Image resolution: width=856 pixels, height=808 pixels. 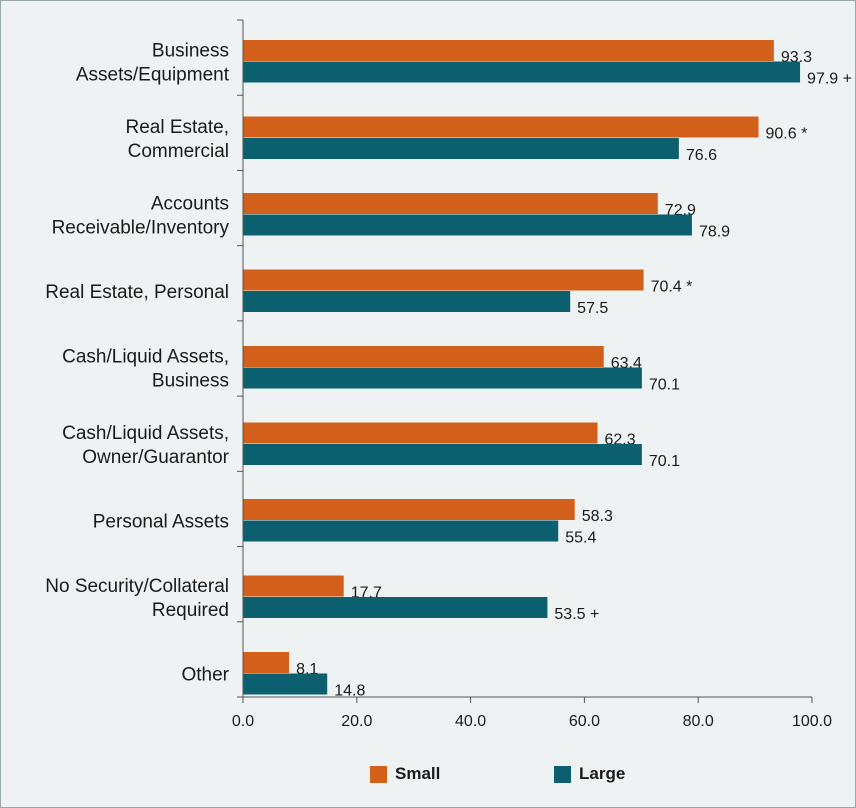 I want to click on legend-label-small: Small, so click(x=418, y=773).